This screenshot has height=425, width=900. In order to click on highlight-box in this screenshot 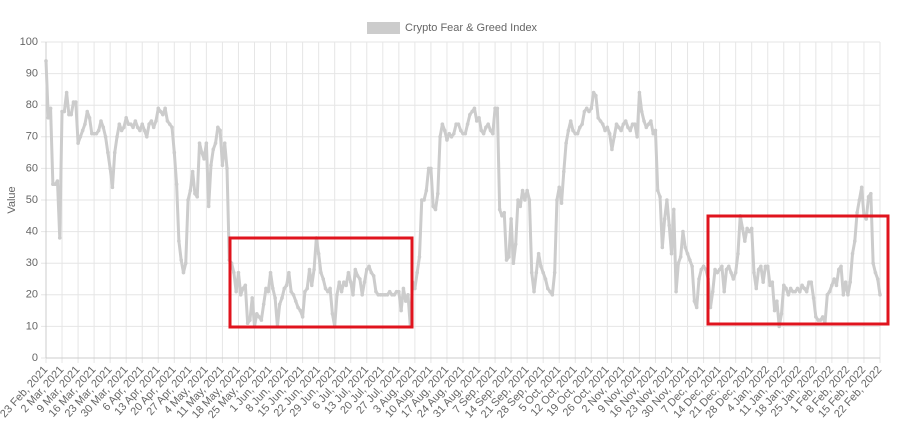, I will do `click(798, 270)`.